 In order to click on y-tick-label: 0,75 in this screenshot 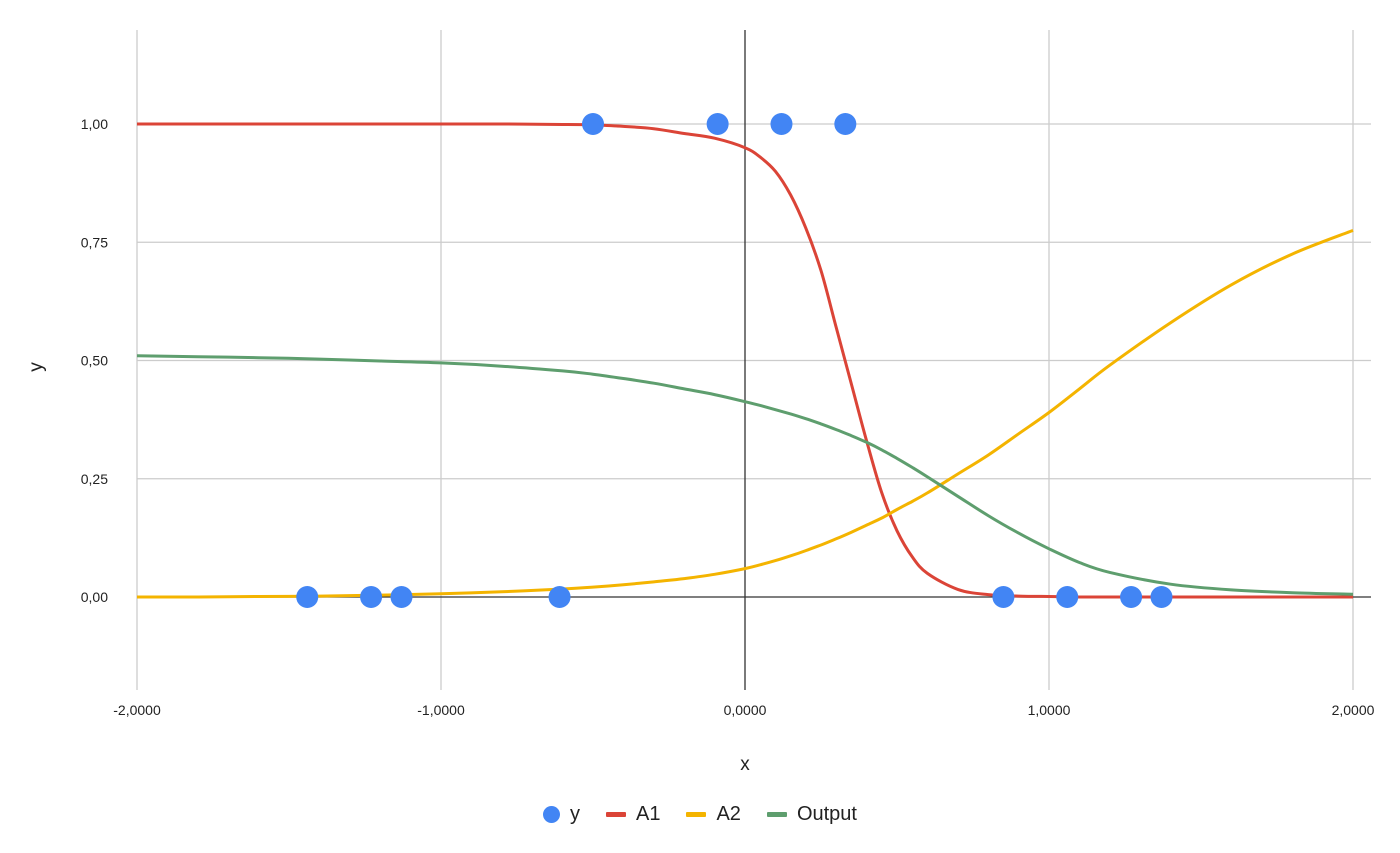, I will do `click(94, 242)`.